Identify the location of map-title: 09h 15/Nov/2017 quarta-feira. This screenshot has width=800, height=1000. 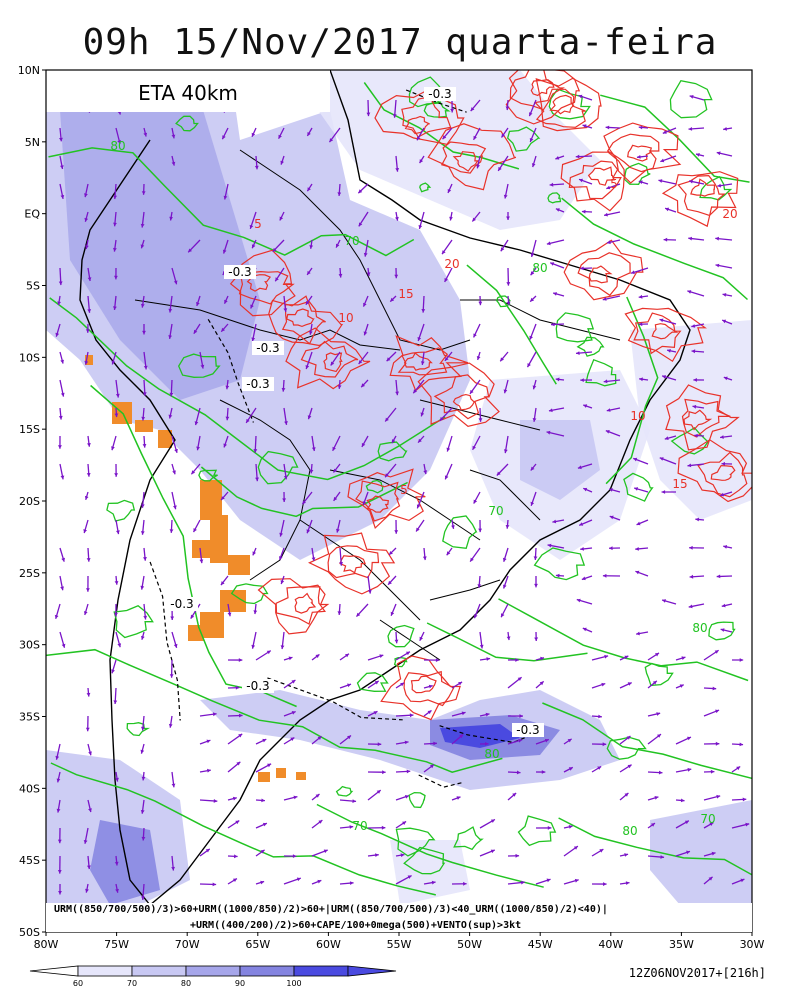
(400, 42).